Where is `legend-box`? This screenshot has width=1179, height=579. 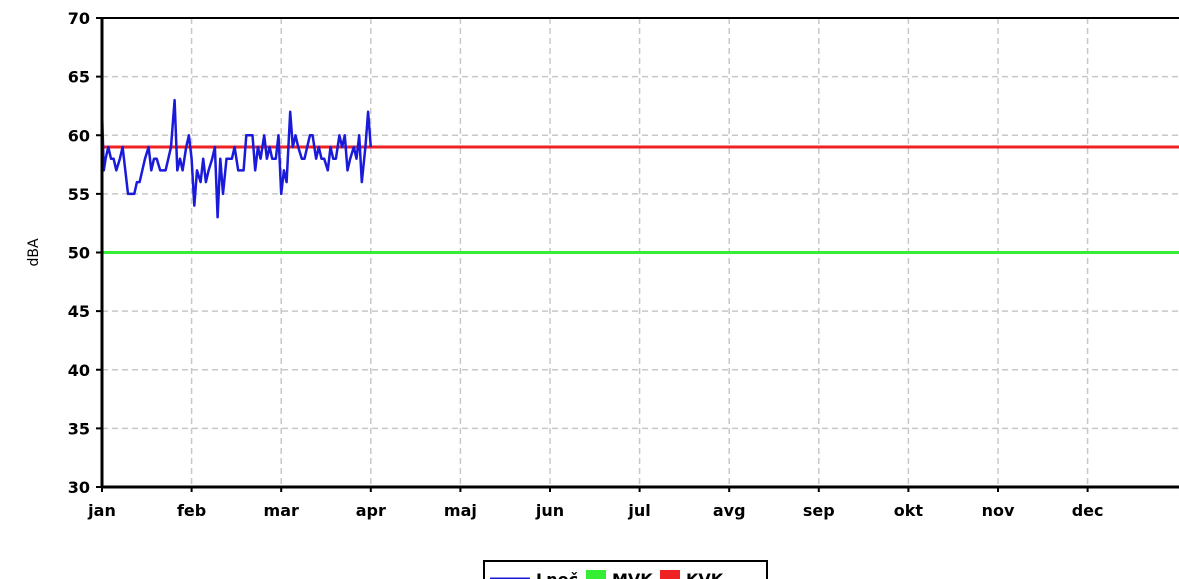 legend-box is located at coordinates (625, 569).